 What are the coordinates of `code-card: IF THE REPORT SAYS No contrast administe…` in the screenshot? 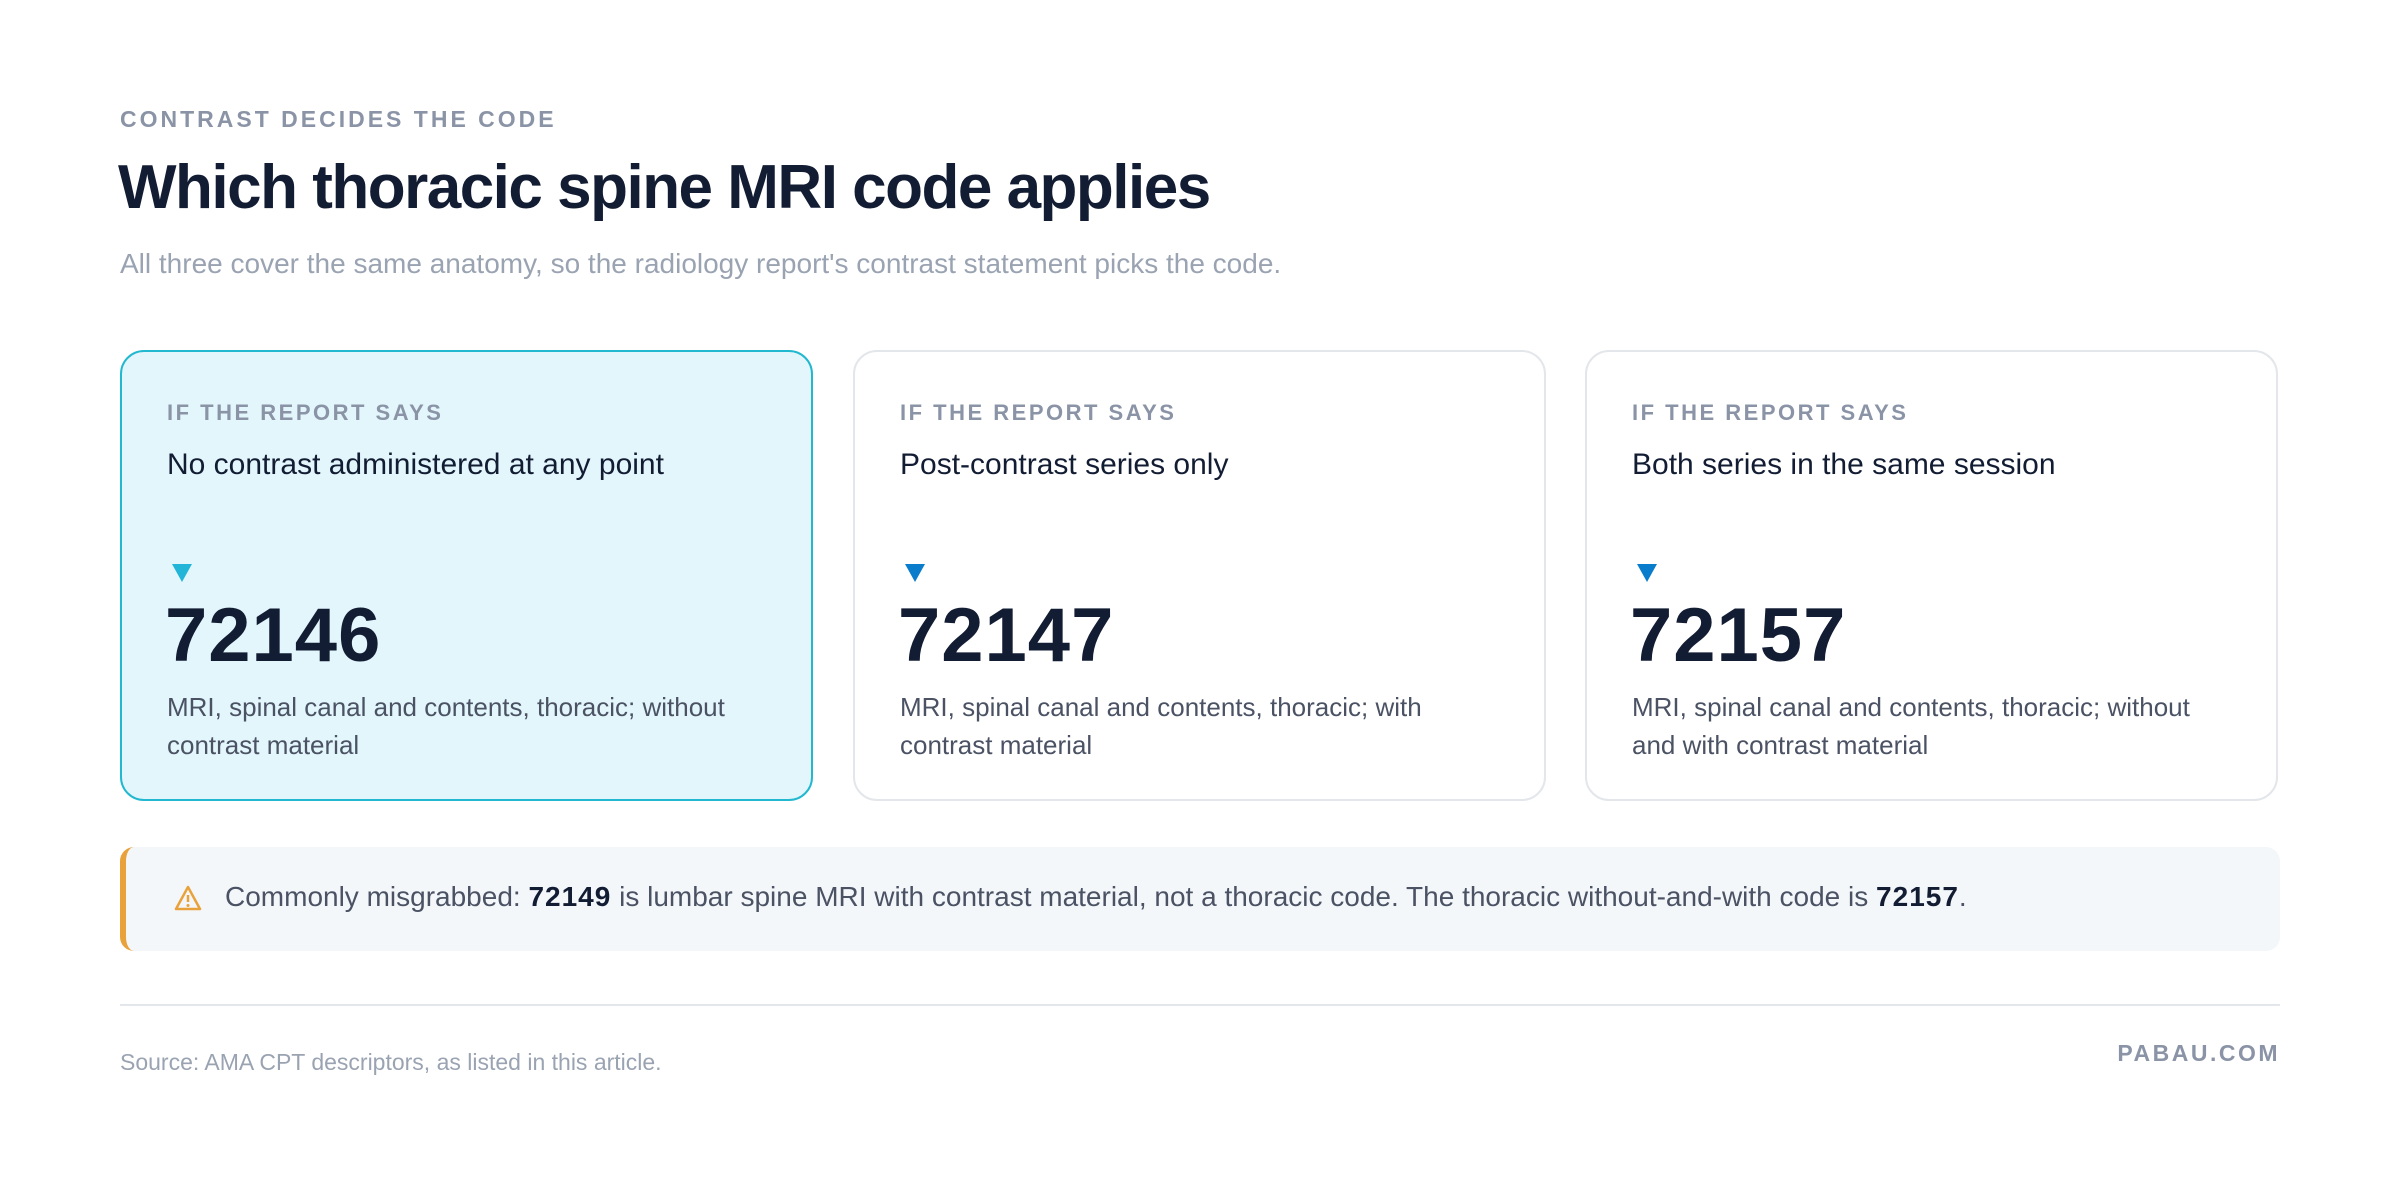 It's located at (466, 575).